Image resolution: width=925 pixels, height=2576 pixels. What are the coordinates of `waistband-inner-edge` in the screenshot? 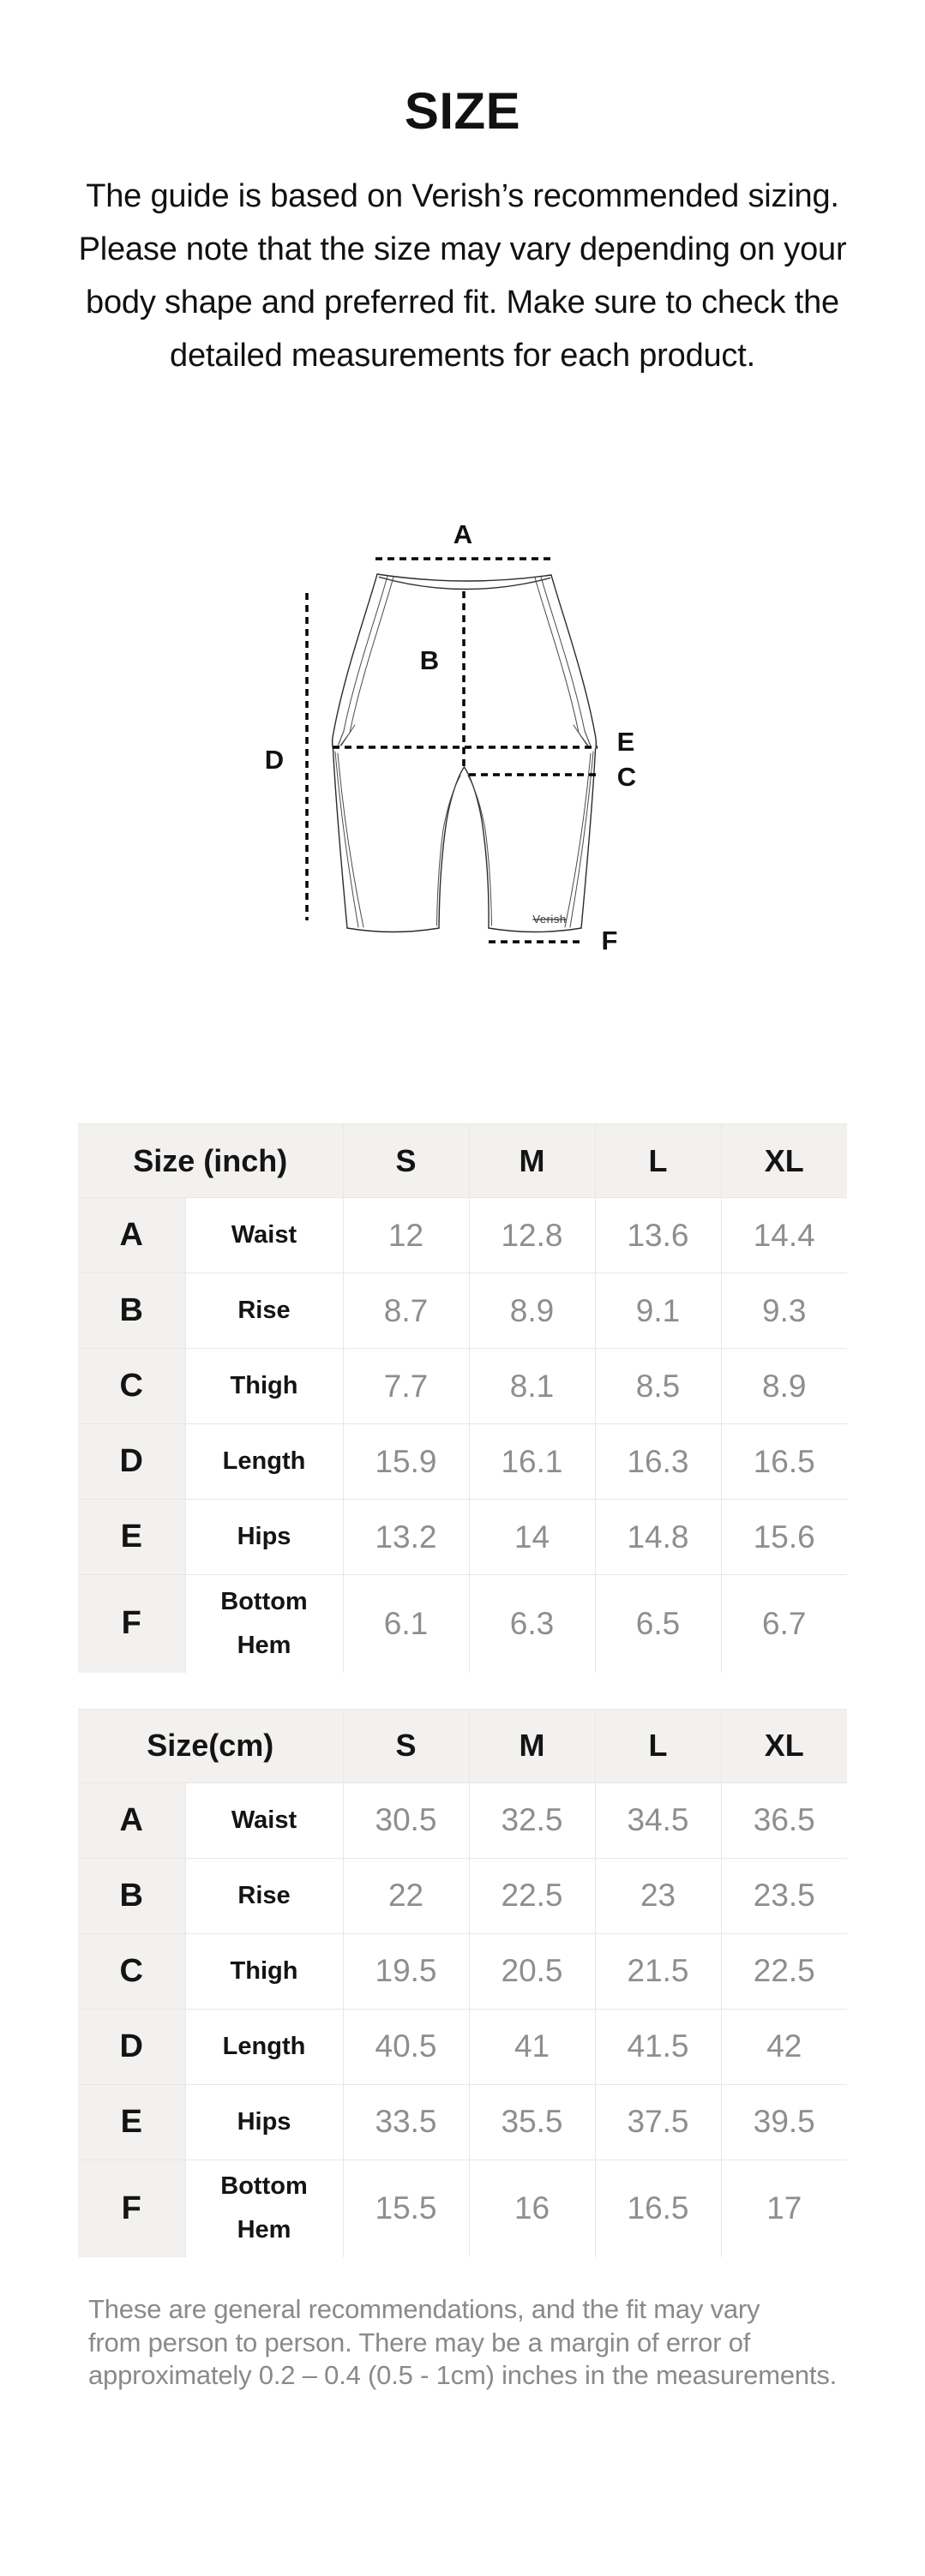 It's located at (464, 583).